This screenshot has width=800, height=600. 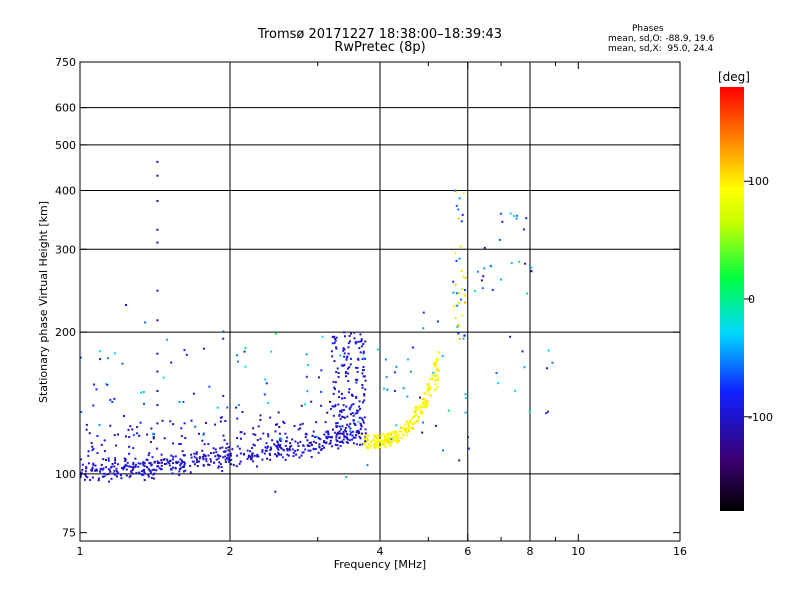 What do you see at coordinates (751, 299) in the screenshot?
I see `colorbar-tick-label: 0` at bounding box center [751, 299].